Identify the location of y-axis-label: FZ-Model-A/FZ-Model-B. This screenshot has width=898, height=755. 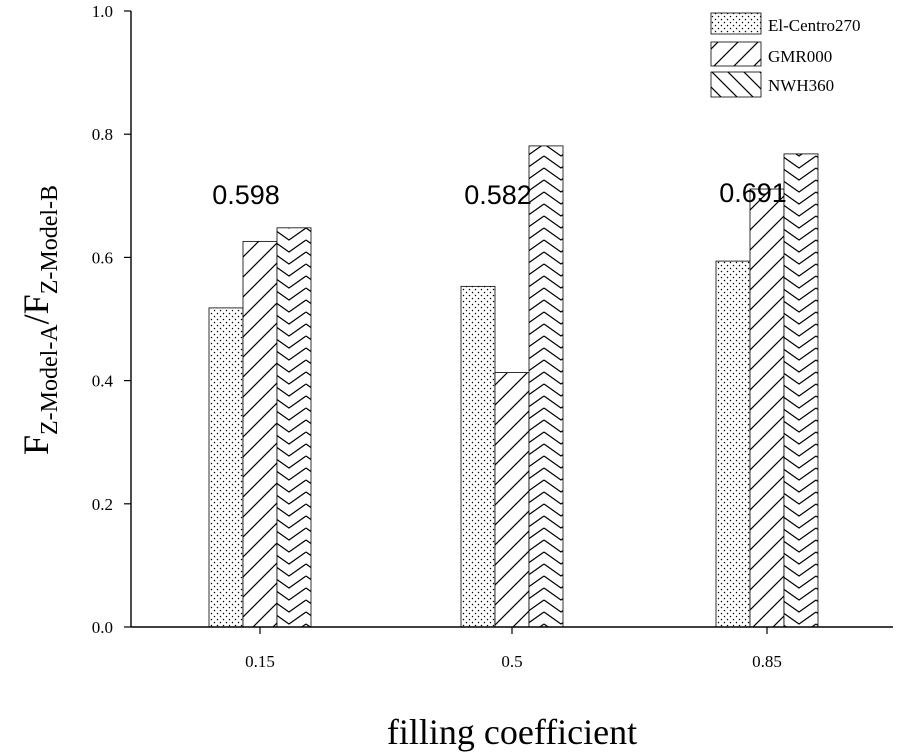
(39, 320).